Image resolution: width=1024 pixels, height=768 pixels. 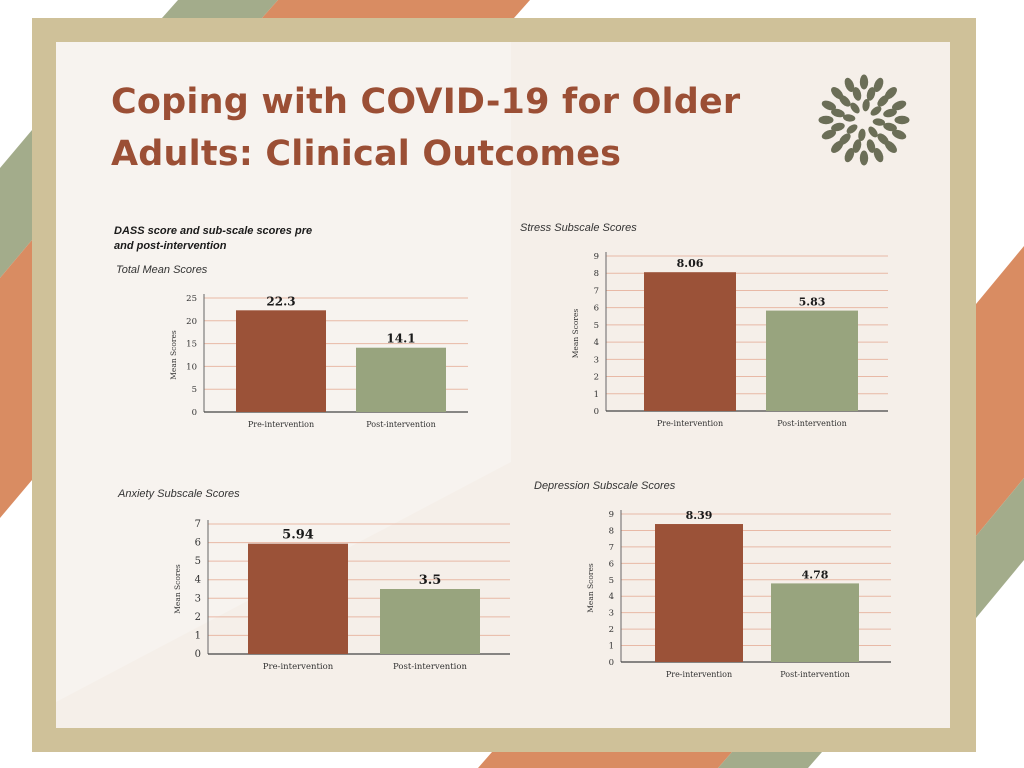 I want to click on data-label: 5.94, so click(x=298, y=535).